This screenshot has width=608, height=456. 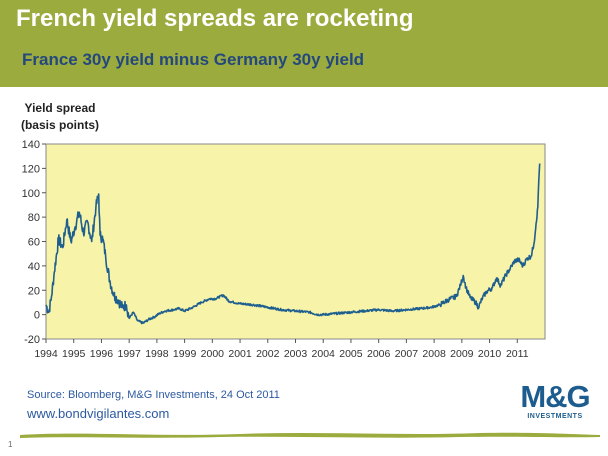 I want to click on x-tick-label: 2009, so click(x=462, y=354).